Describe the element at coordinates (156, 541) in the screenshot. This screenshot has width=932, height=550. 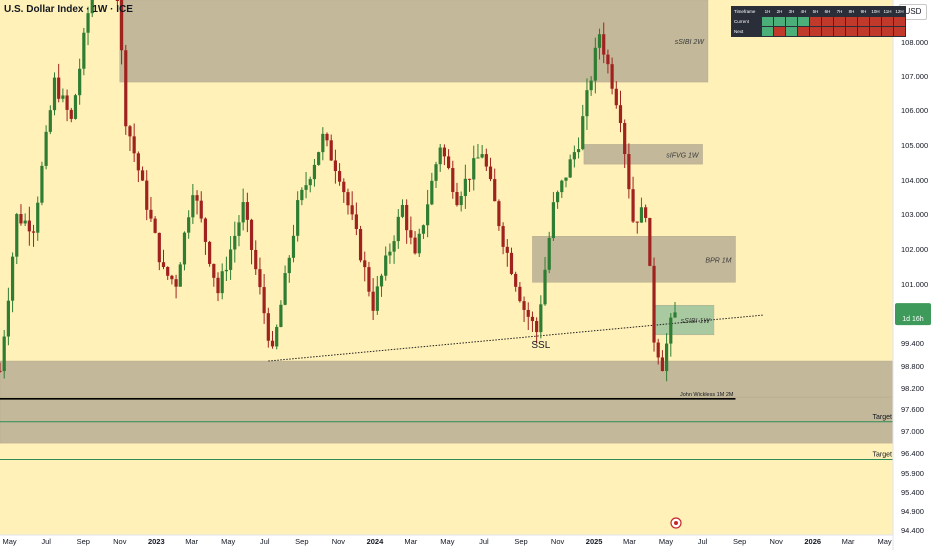
I see `time-tick-label: 2023` at that location.